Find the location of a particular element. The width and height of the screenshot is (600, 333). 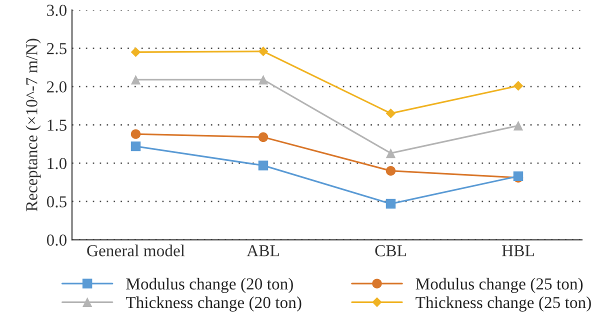

x-tick-label: HBL is located at coordinates (518, 250).